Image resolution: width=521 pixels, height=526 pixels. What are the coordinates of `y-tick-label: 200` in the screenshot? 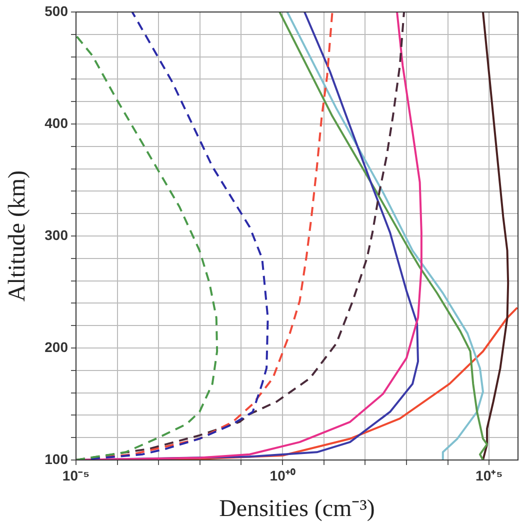 It's located at (56, 346).